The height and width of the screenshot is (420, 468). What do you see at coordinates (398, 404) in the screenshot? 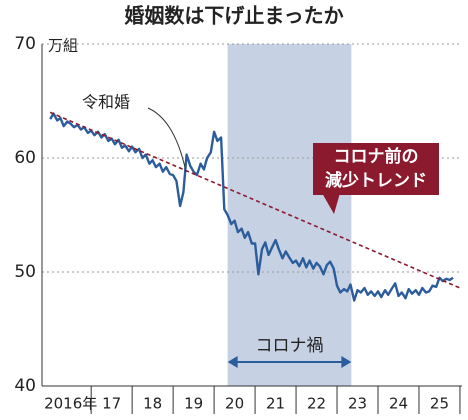
I see `x-tick-label: 24` at bounding box center [398, 404].